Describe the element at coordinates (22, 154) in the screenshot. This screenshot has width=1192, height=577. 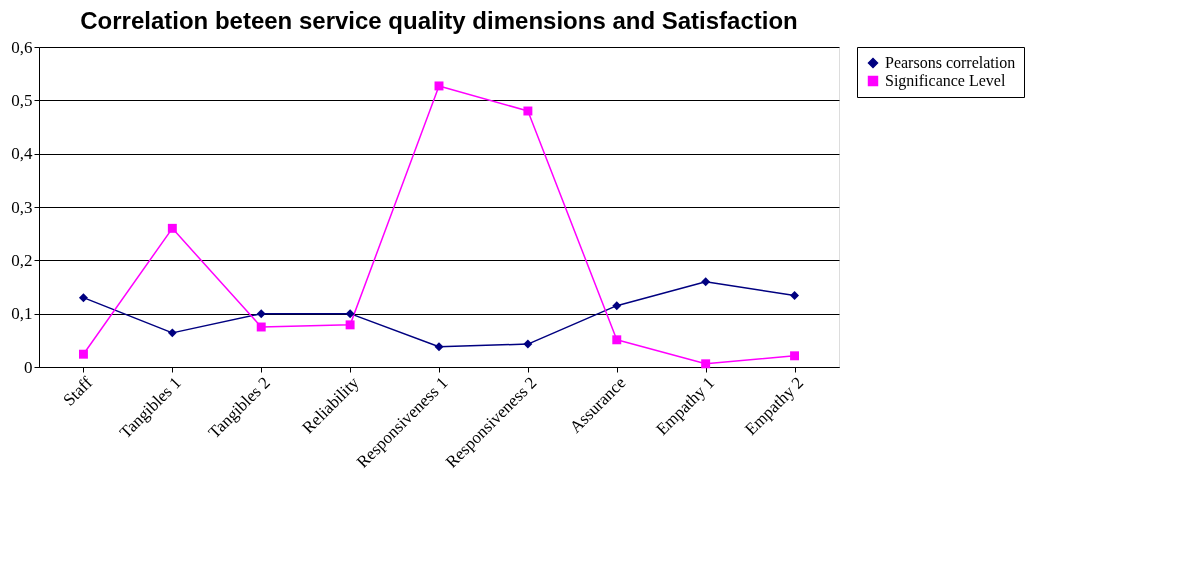
I see `y-tick-label: 0,4` at that location.